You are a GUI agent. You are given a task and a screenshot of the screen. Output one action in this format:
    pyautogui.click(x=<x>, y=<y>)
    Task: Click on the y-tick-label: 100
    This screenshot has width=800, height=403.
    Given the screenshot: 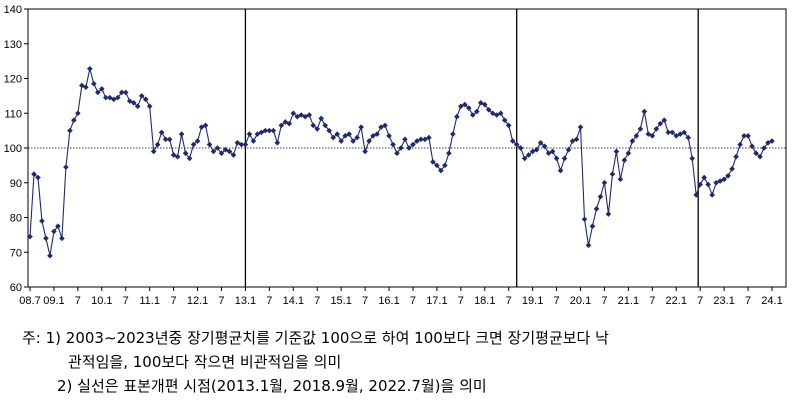 What is the action you would take?
    pyautogui.click(x=13, y=149)
    